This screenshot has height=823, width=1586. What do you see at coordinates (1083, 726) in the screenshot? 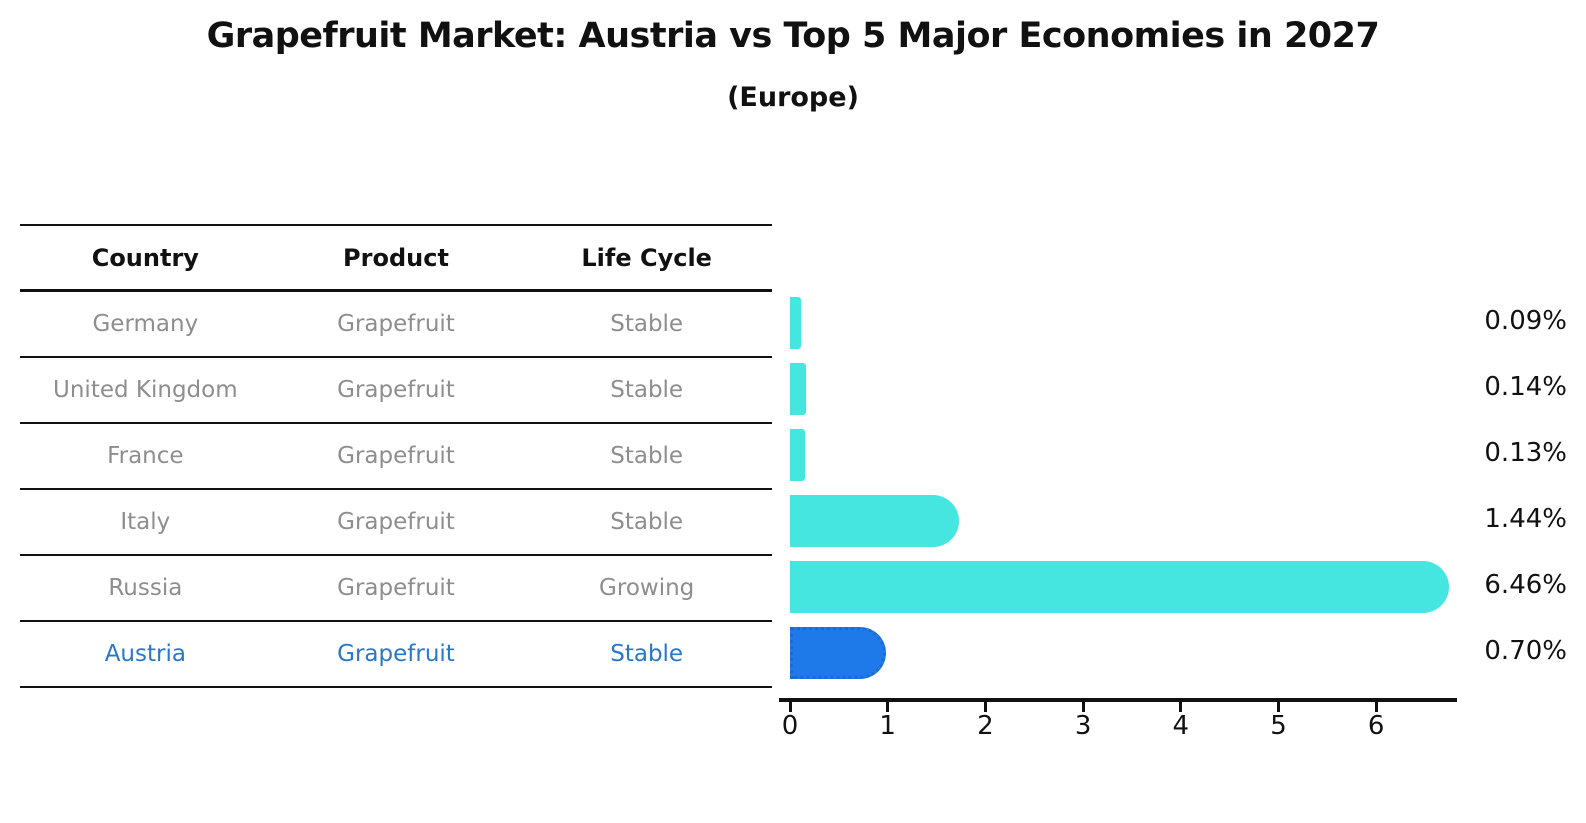
I see `x-tick-label: 3` at bounding box center [1083, 726].